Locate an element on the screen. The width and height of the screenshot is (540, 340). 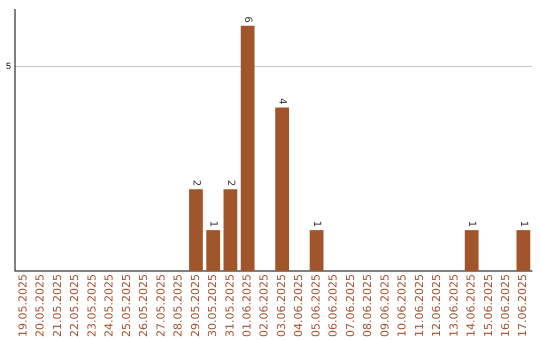
x-tick-label: 13.06.2025 is located at coordinates (453, 306).